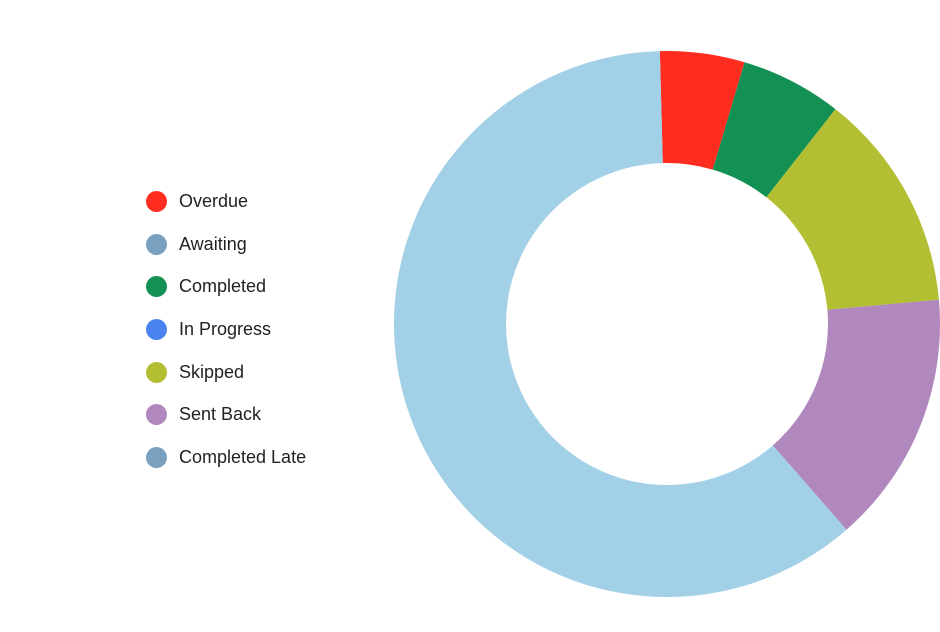 This screenshot has width=940, height=632. I want to click on legend-label: In Progress, so click(225, 328).